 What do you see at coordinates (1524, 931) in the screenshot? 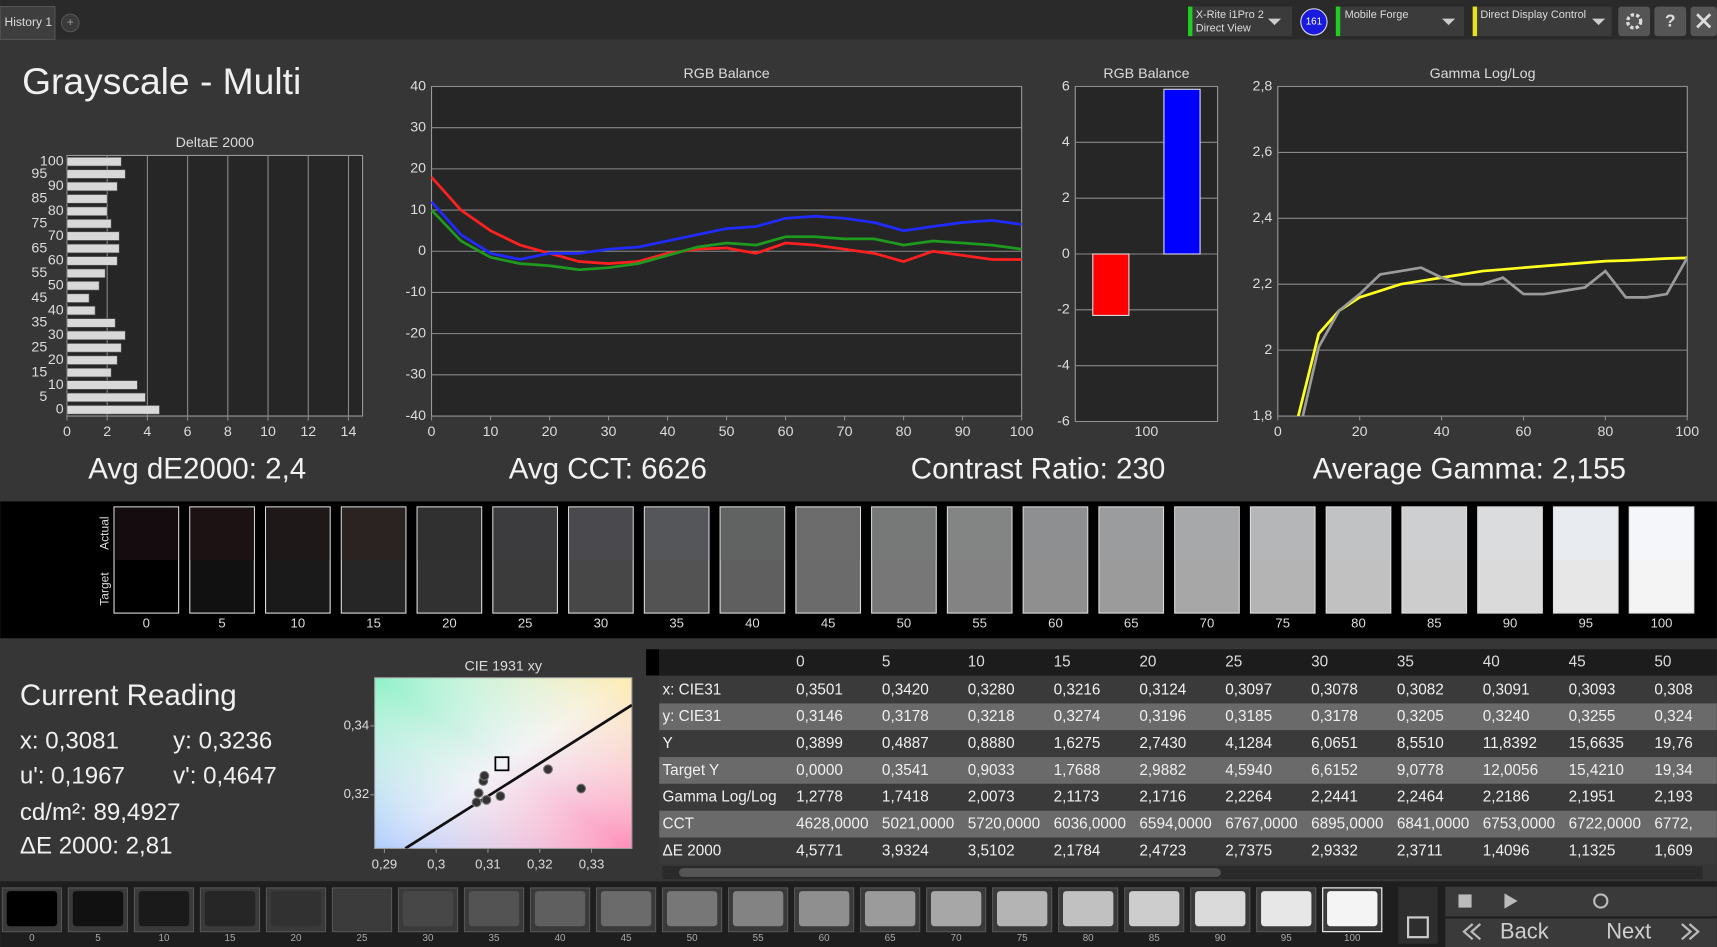
I see `back-button: Back` at bounding box center [1524, 931].